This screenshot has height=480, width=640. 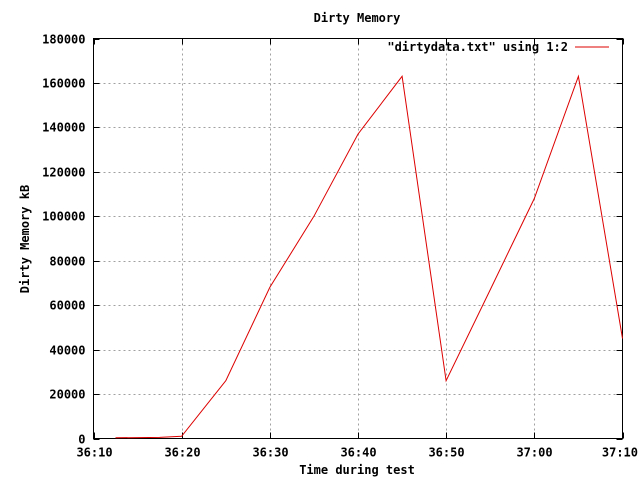 What do you see at coordinates (270, 453) in the screenshot?
I see `x-tick-label: 36:30` at bounding box center [270, 453].